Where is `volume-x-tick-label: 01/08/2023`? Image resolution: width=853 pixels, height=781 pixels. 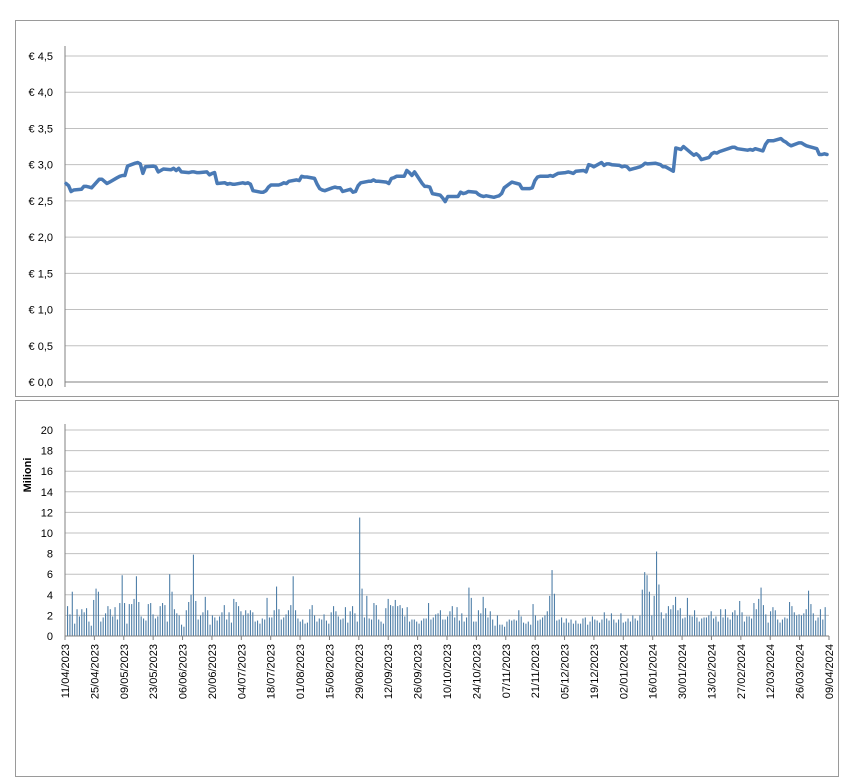 volume-x-tick-label: 01/08/2023 is located at coordinates (301, 671).